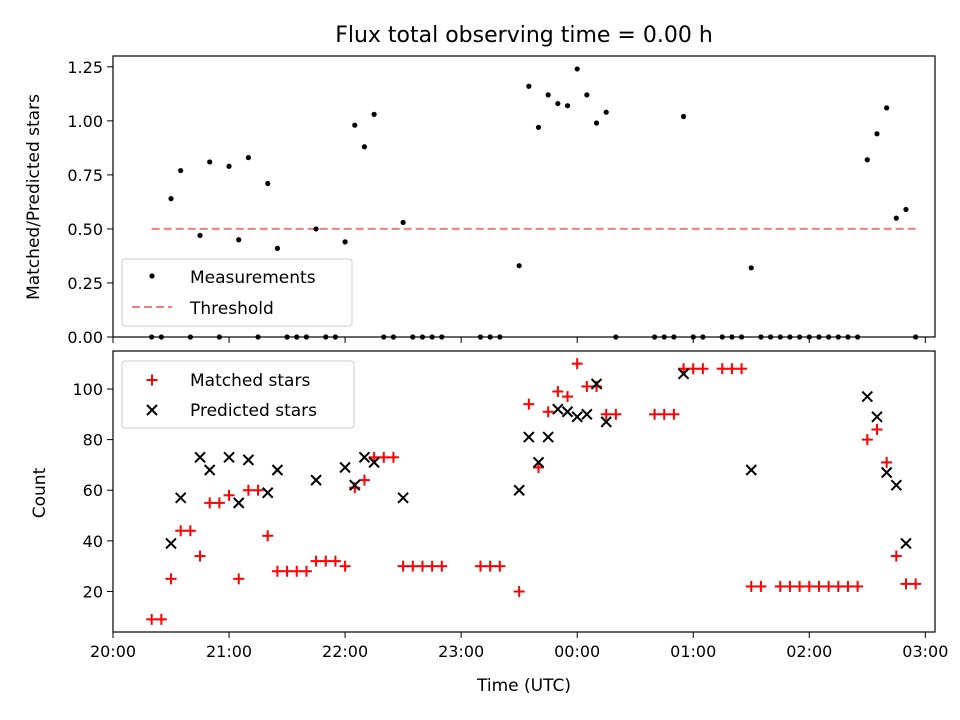 The height and width of the screenshot is (720, 960). I want to click on y-tick-label: 80, so click(93, 440).